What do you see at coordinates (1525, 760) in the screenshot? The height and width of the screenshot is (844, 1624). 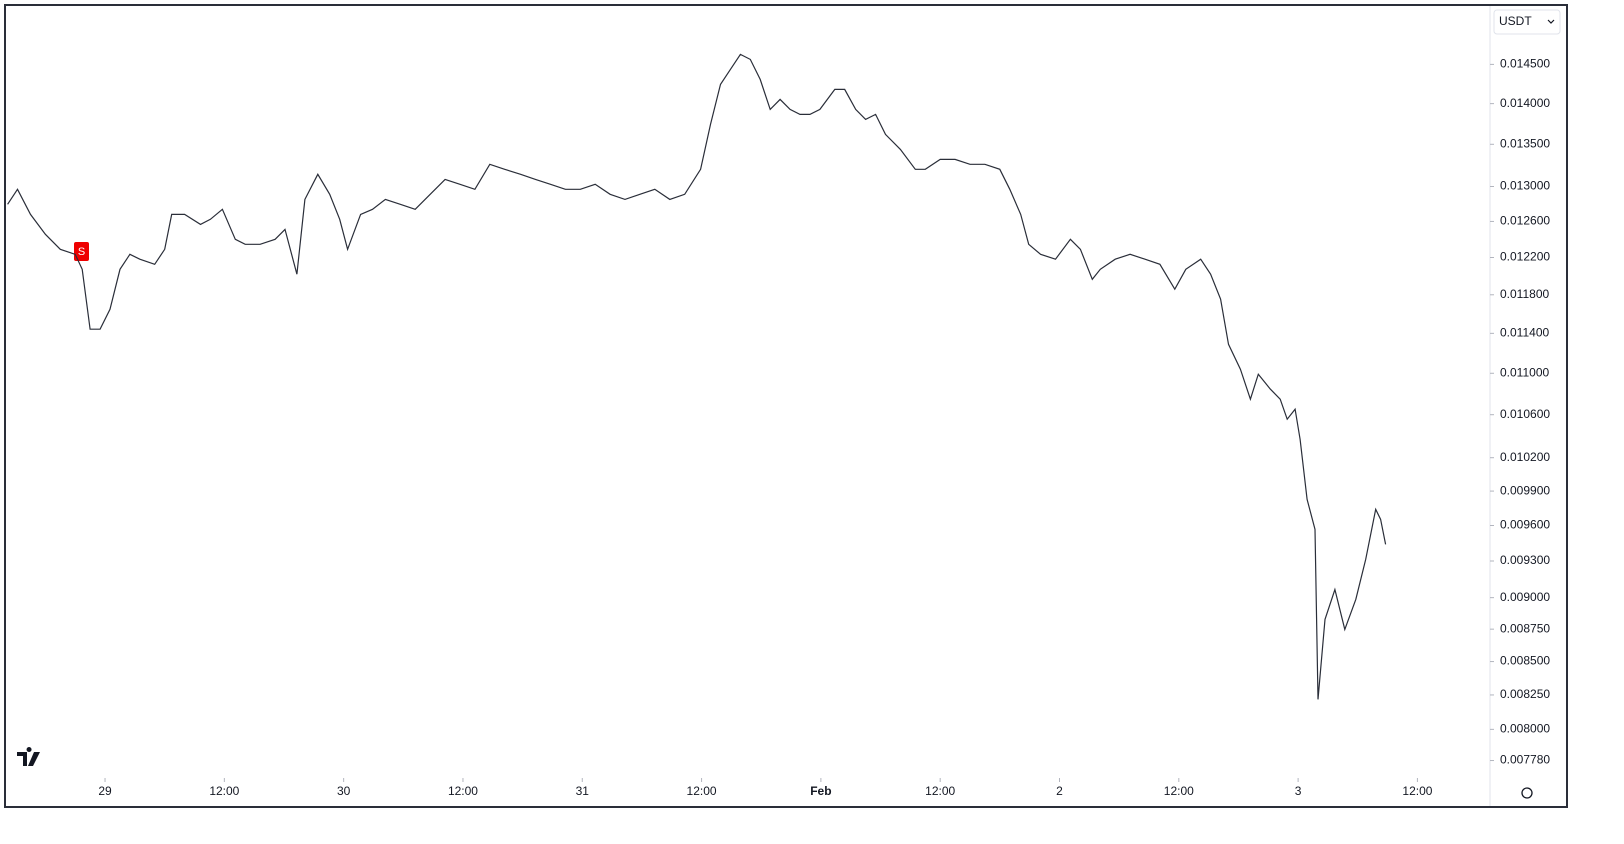 I see `y-tick-label: 0.007780` at bounding box center [1525, 760].